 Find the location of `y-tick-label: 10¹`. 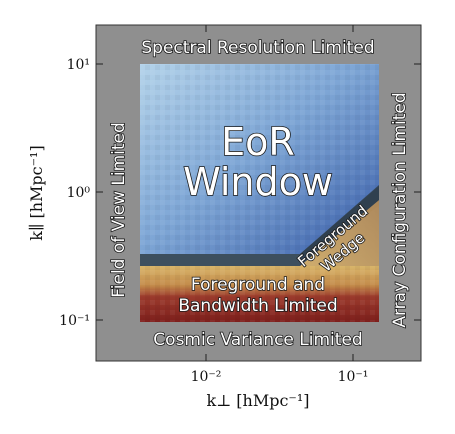

y-tick-label: 10¹ is located at coordinates (78, 65).